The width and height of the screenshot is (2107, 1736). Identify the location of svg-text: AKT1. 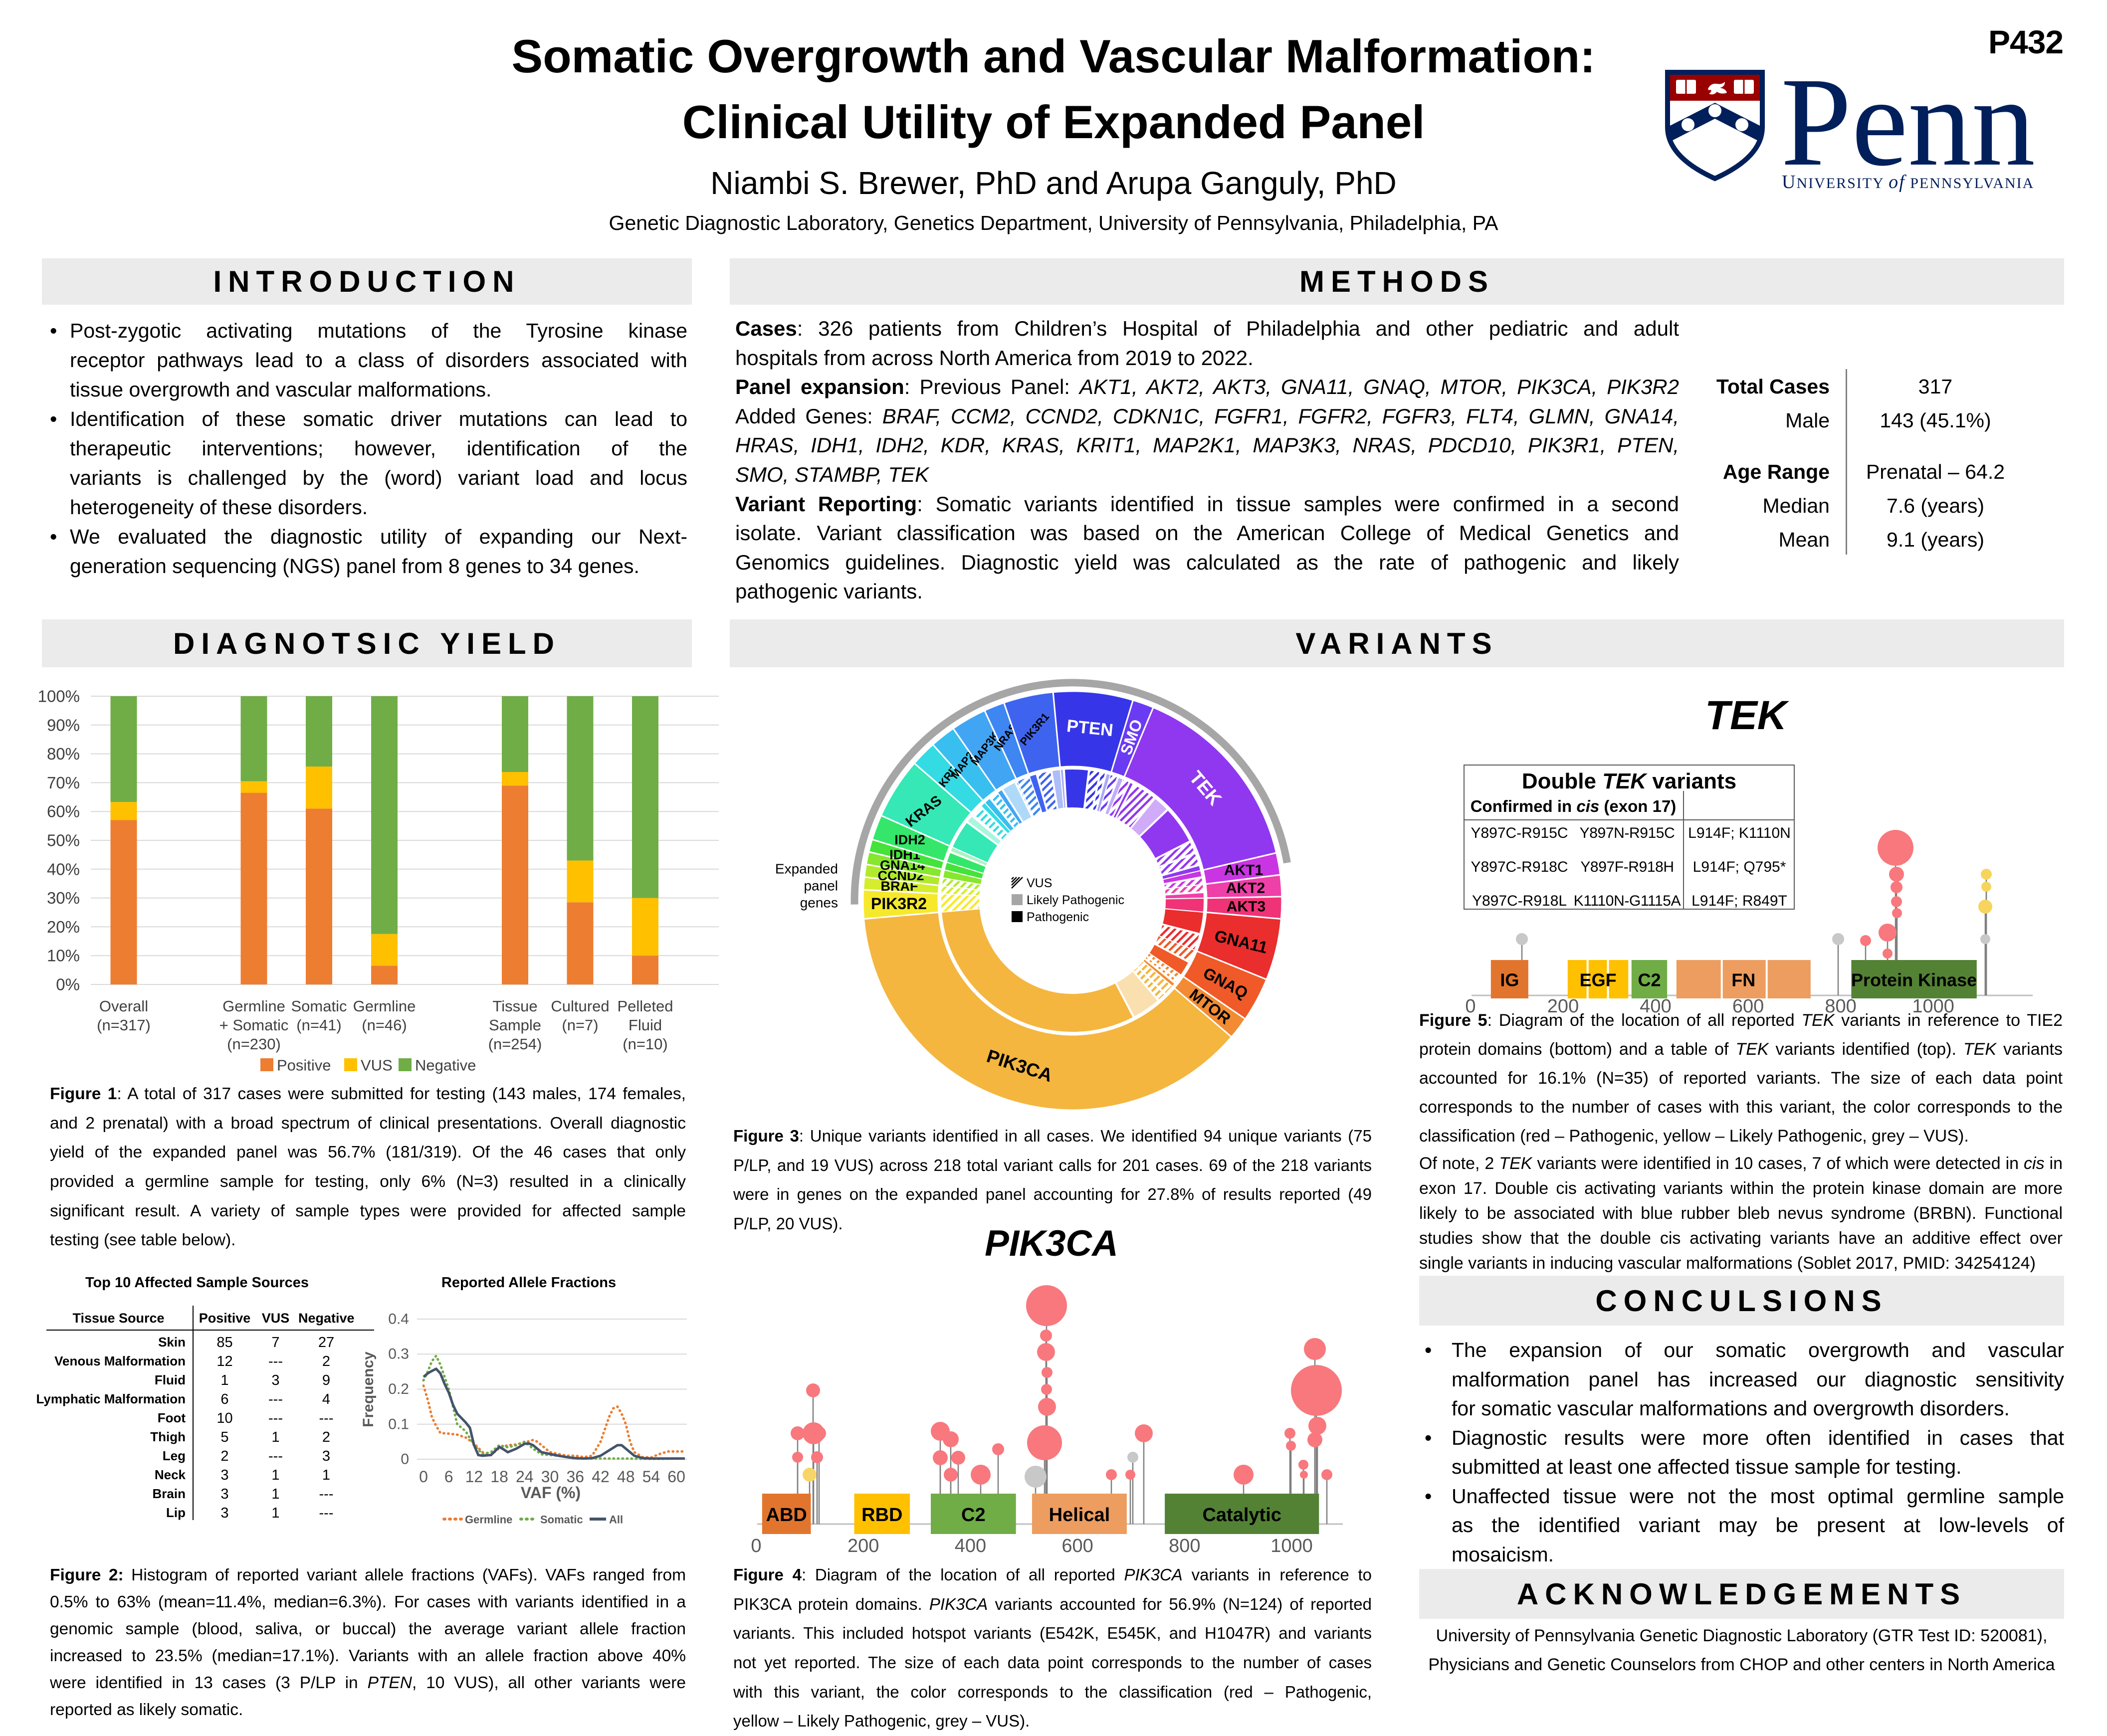
(1243, 870).